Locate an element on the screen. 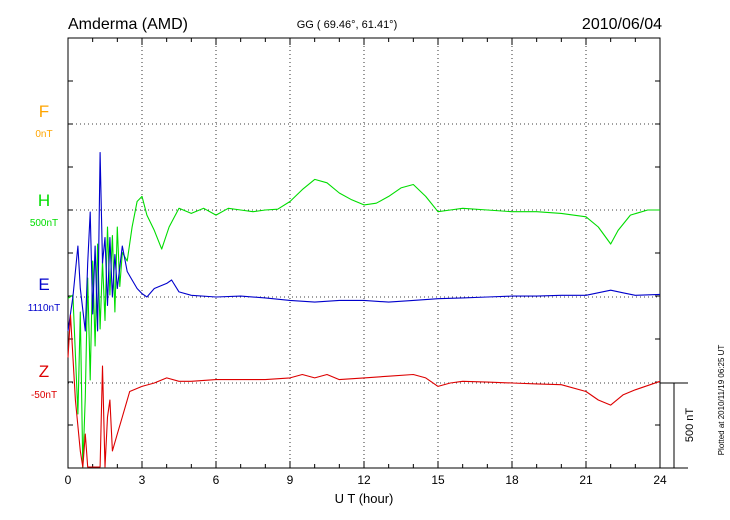  x-tick-label: 18 is located at coordinates (512, 480).